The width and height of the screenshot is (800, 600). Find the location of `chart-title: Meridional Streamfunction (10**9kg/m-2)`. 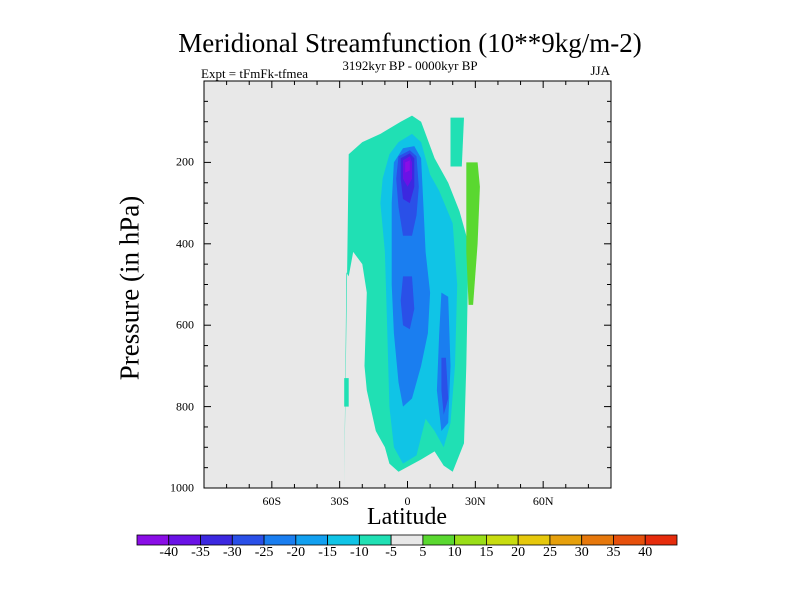

chart-title: Meridional Streamfunction (10**9kg/m-2) is located at coordinates (410, 43).